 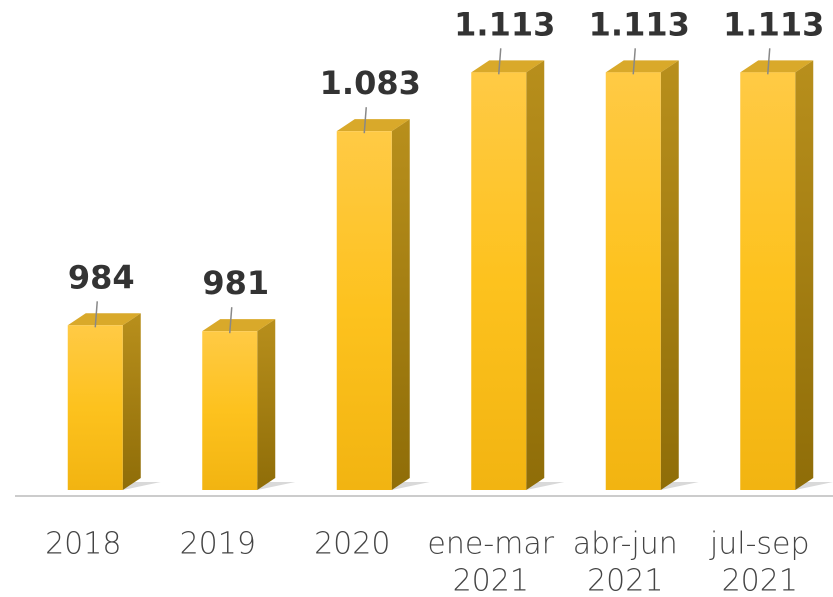 What do you see at coordinates (490, 544) in the screenshot?
I see `x-tick-label: ene-mar` at bounding box center [490, 544].